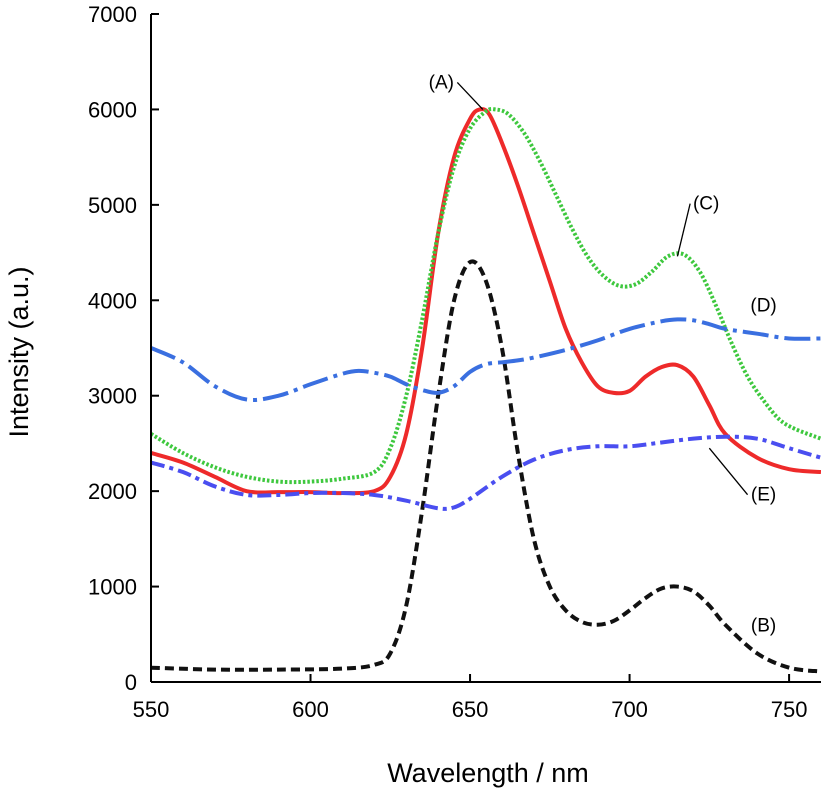 This screenshot has height=794, width=825. What do you see at coordinates (112, 491) in the screenshot?
I see `y-tick-label: 2000` at bounding box center [112, 491].